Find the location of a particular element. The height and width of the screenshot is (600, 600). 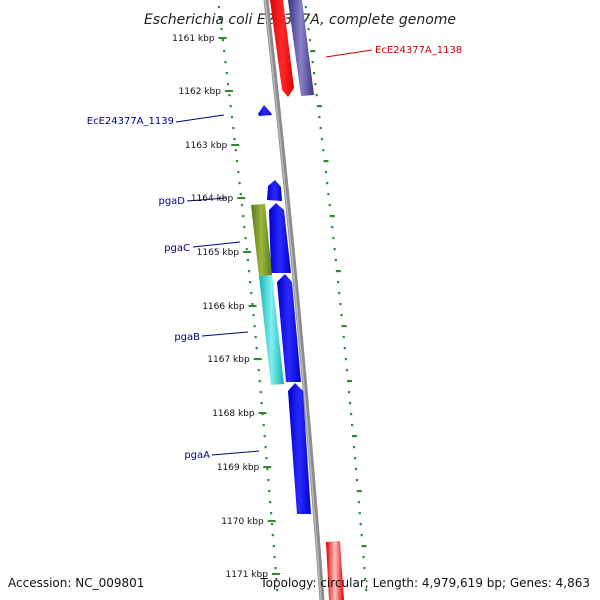

kbp-tick-label: 1162 kbp is located at coordinates (200, 92).